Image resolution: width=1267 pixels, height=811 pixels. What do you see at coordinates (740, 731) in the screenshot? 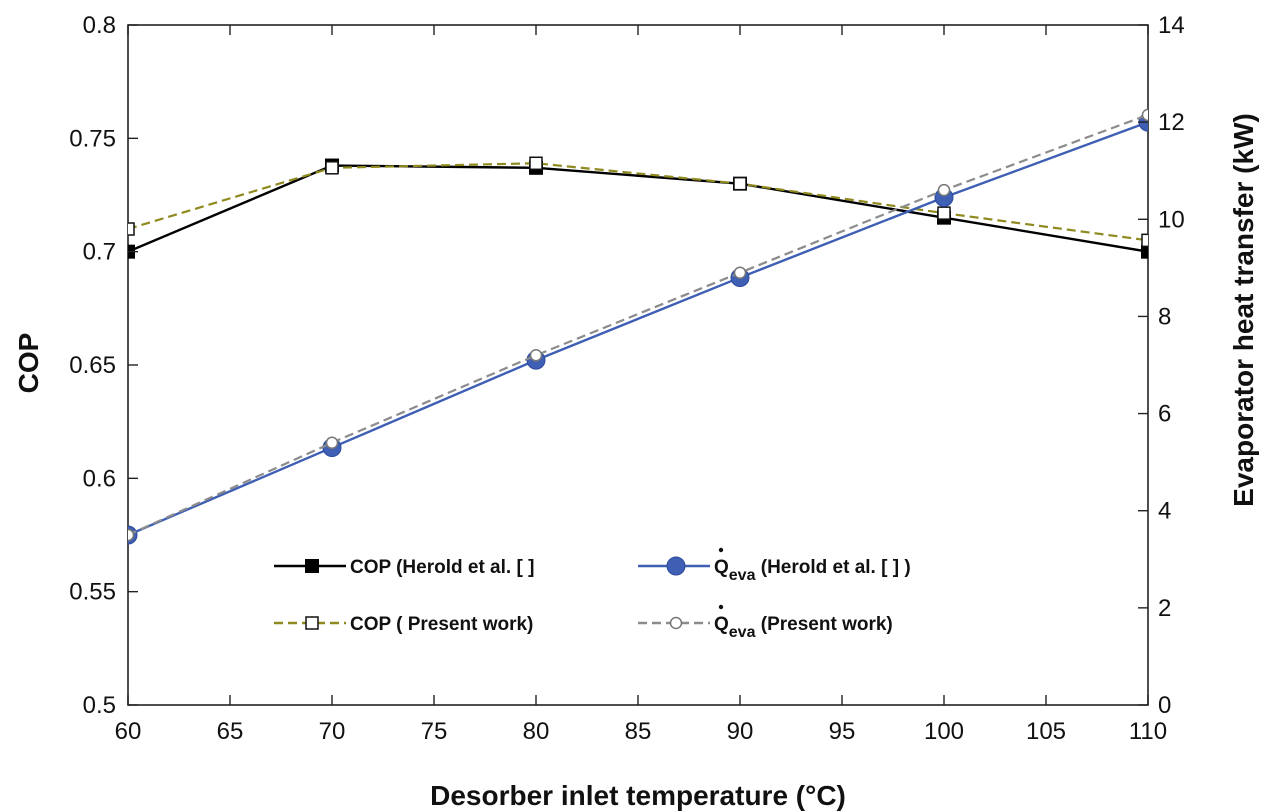
I see `x-tick-label: 90` at bounding box center [740, 731].